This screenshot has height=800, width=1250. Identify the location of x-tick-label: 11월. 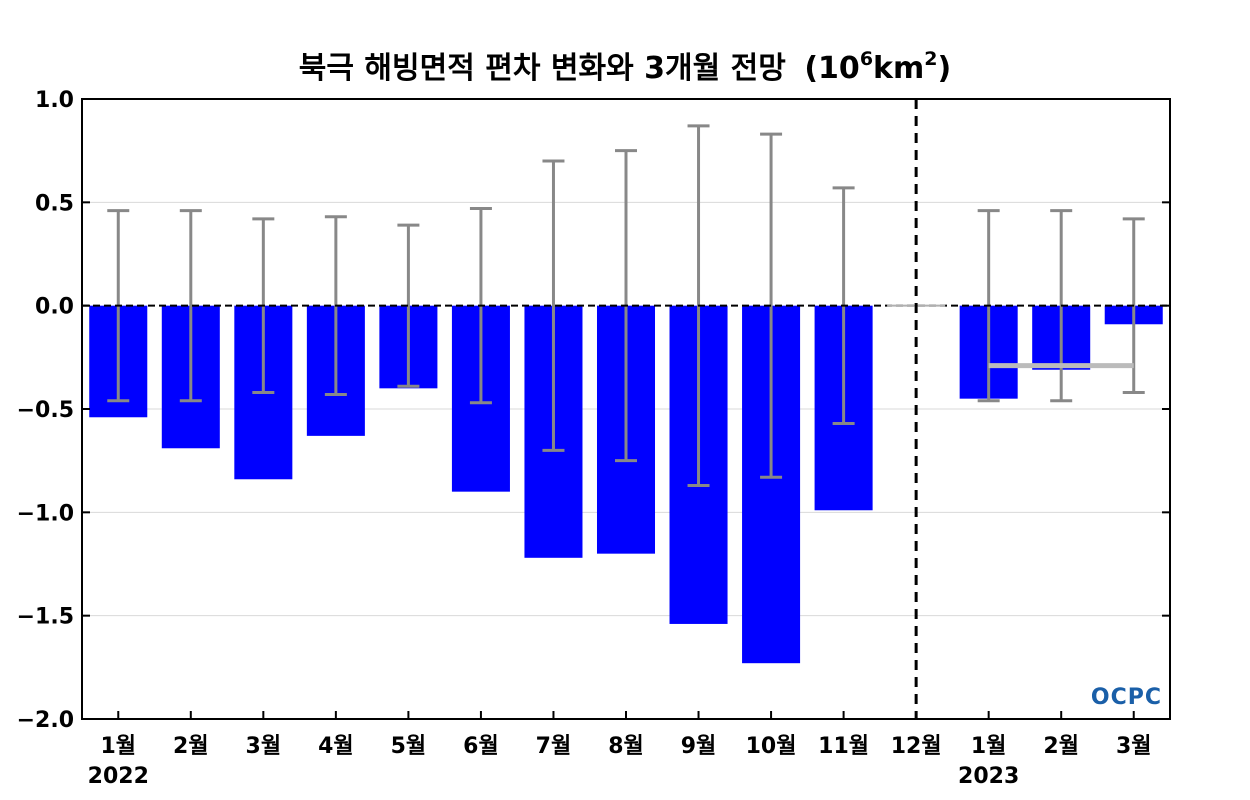
(843, 746).